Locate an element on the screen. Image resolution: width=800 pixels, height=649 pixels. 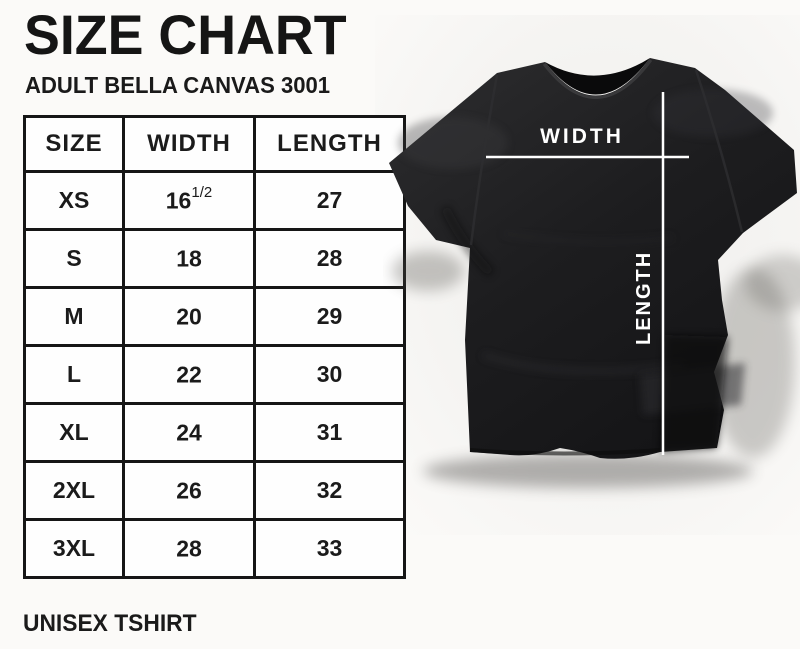
table-row: 2XL 26 32 is located at coordinates (214, 490).